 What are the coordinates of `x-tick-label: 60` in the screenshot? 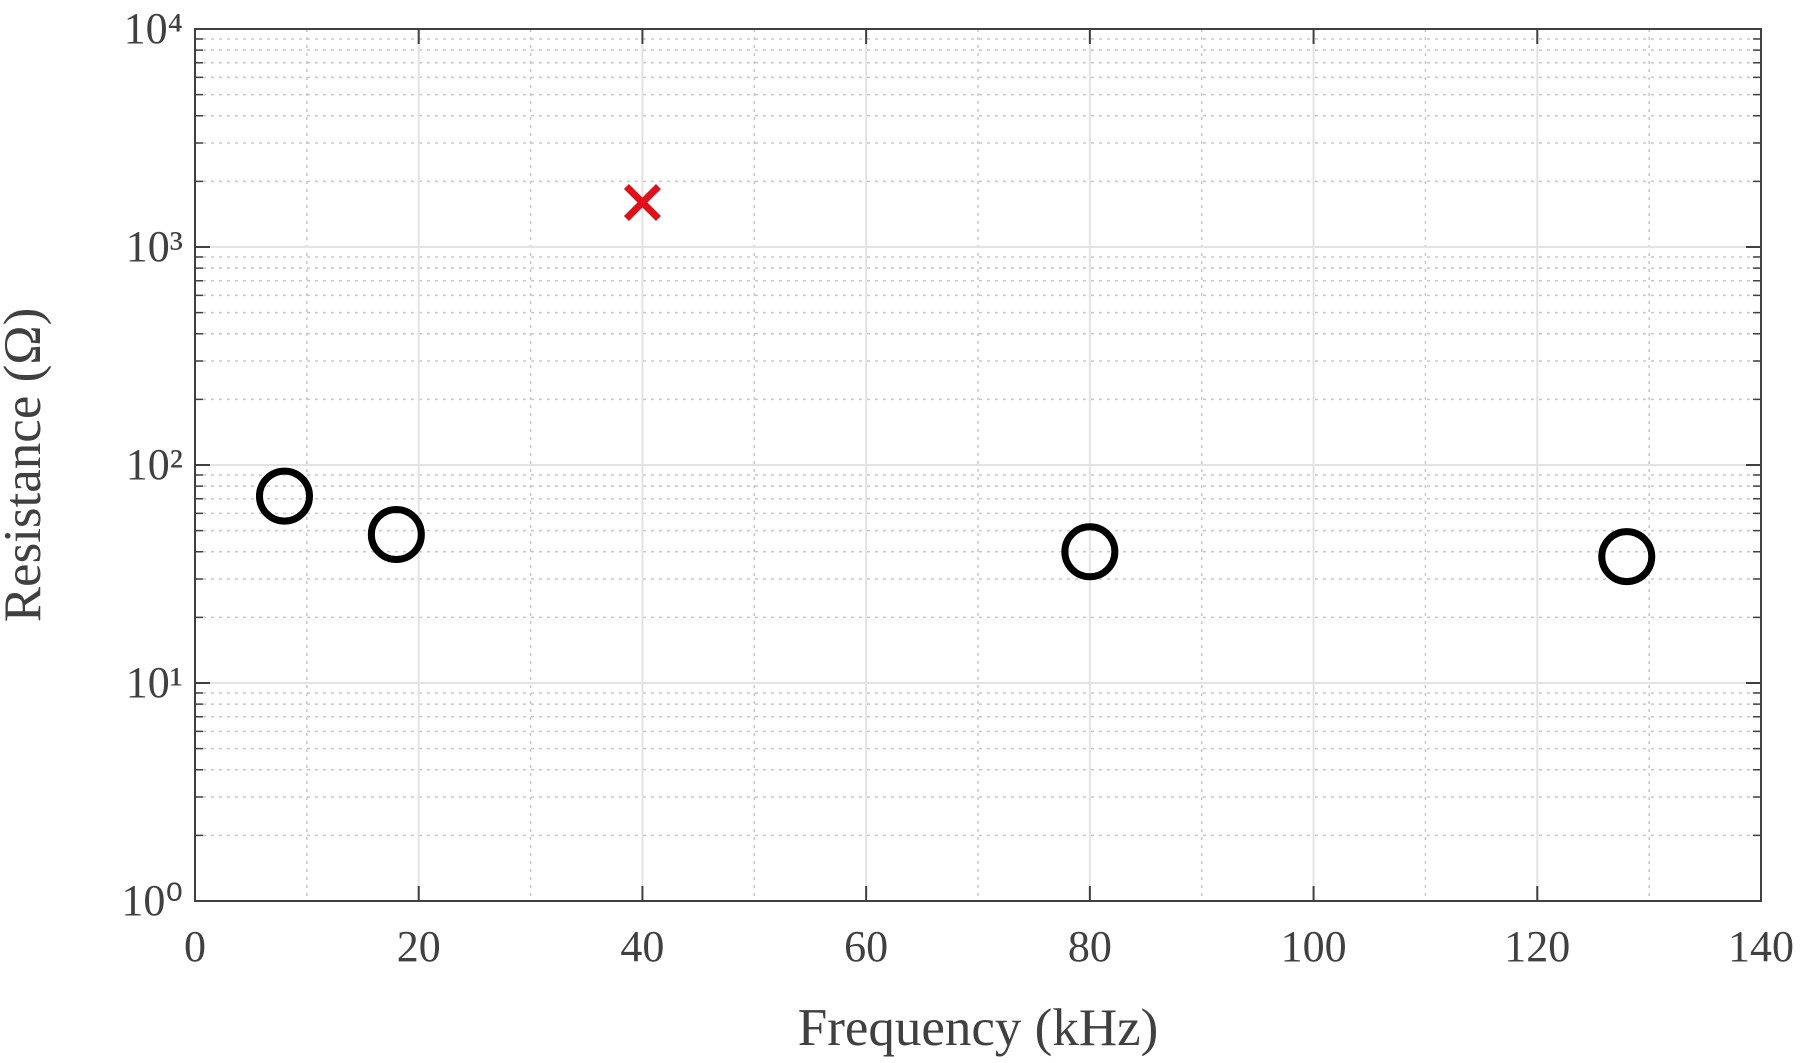 It's located at (866, 946).